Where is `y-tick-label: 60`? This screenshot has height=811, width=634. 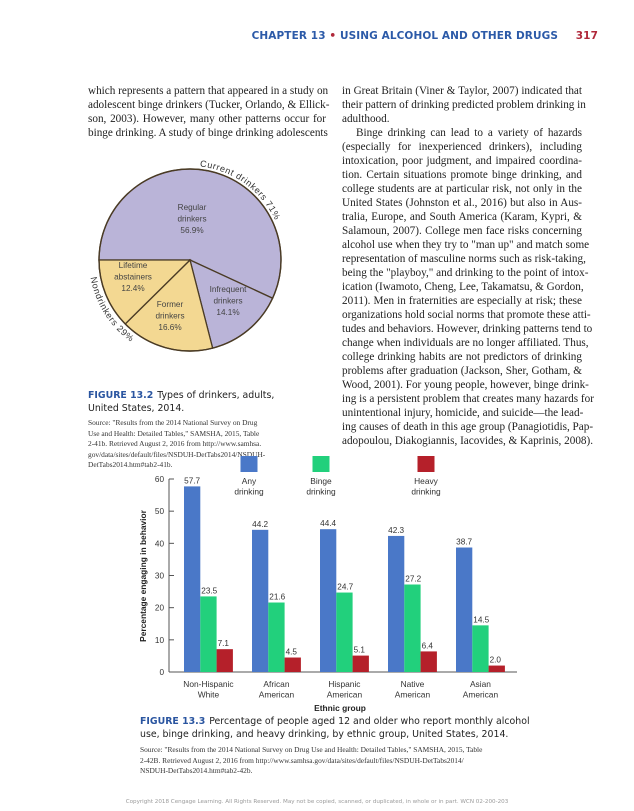 y-tick-label: 60 is located at coordinates (160, 479).